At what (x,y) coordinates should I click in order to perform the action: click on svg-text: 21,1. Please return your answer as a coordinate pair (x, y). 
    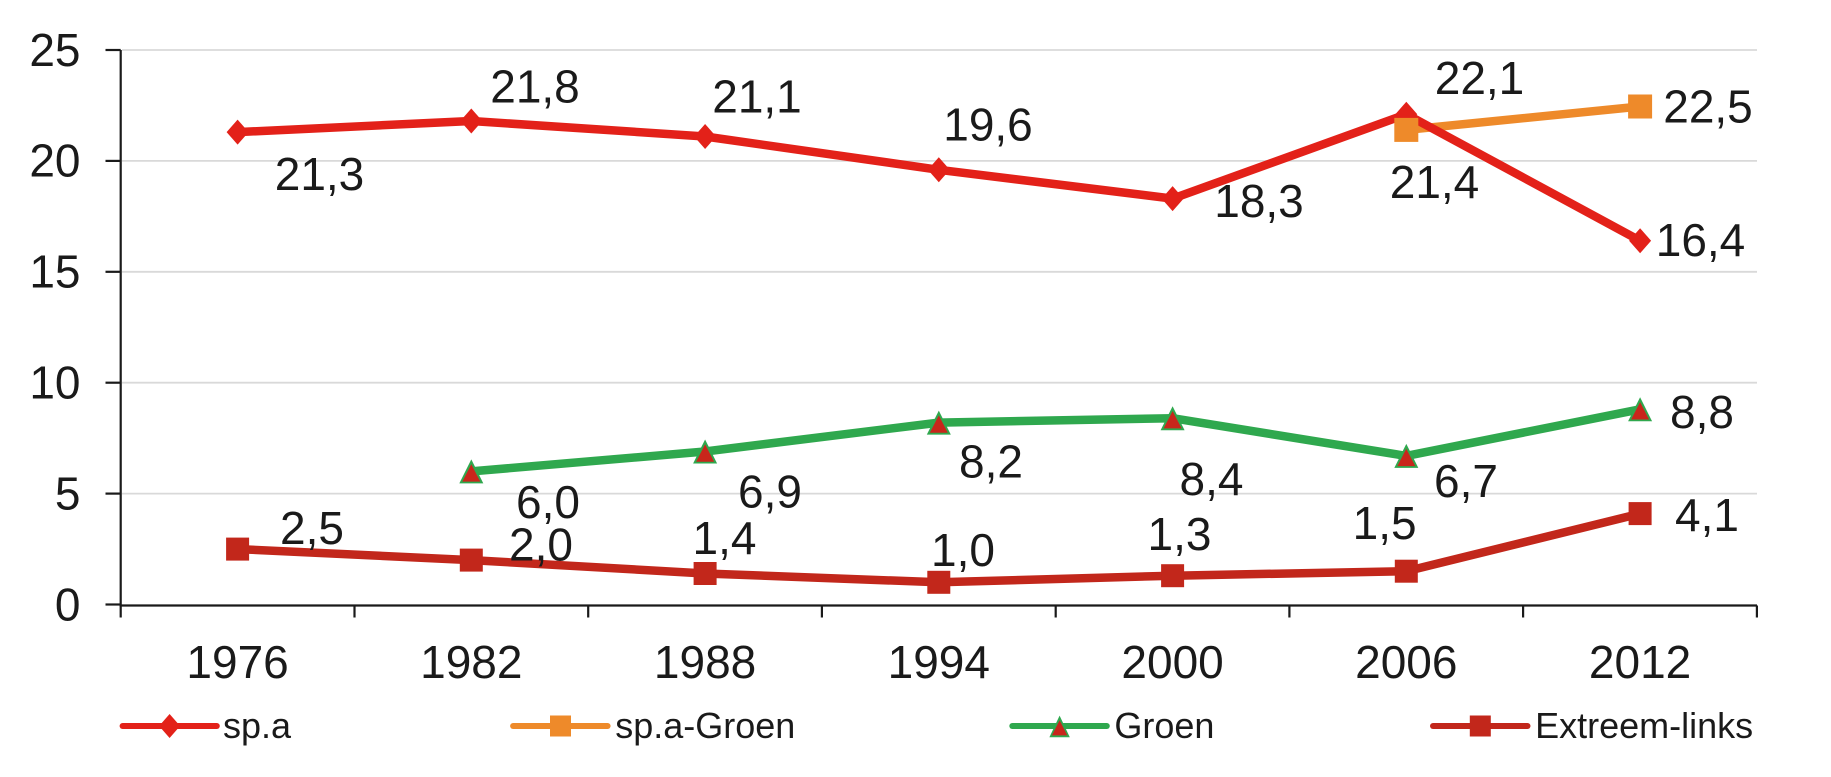
    Looking at the image, I should click on (757, 97).